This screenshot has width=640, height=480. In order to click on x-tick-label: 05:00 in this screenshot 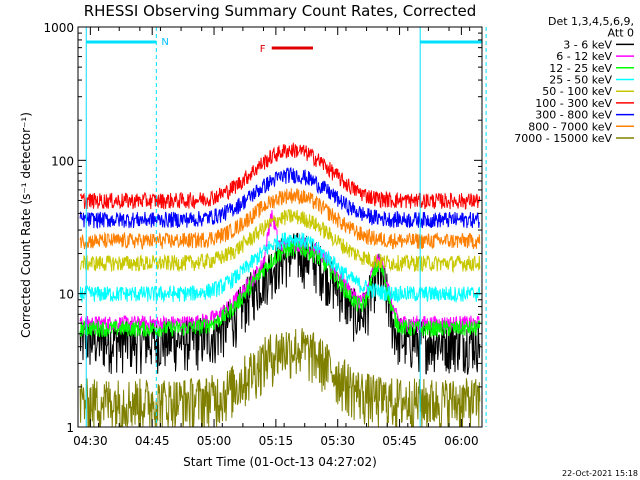, I will do `click(214, 441)`.